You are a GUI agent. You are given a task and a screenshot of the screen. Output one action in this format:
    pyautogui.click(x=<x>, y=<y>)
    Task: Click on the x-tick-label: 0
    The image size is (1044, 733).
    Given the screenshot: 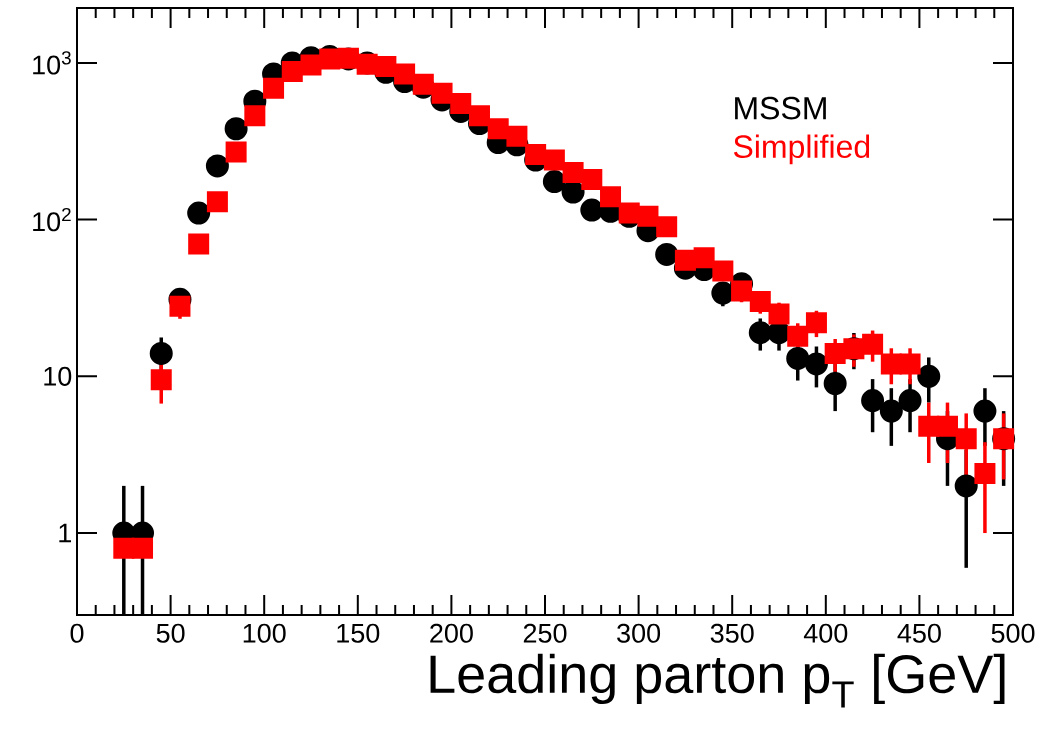 What is the action you would take?
    pyautogui.click(x=77, y=633)
    